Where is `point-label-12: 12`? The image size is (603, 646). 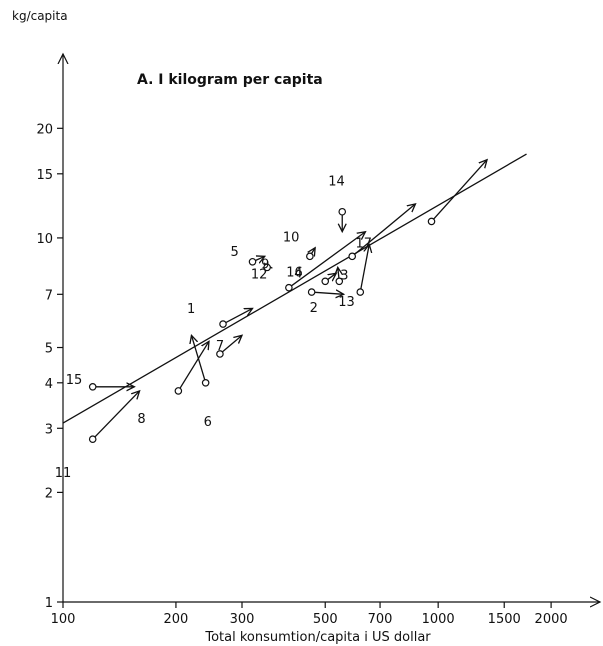
point-label-12: 12 is located at coordinates (259, 275).